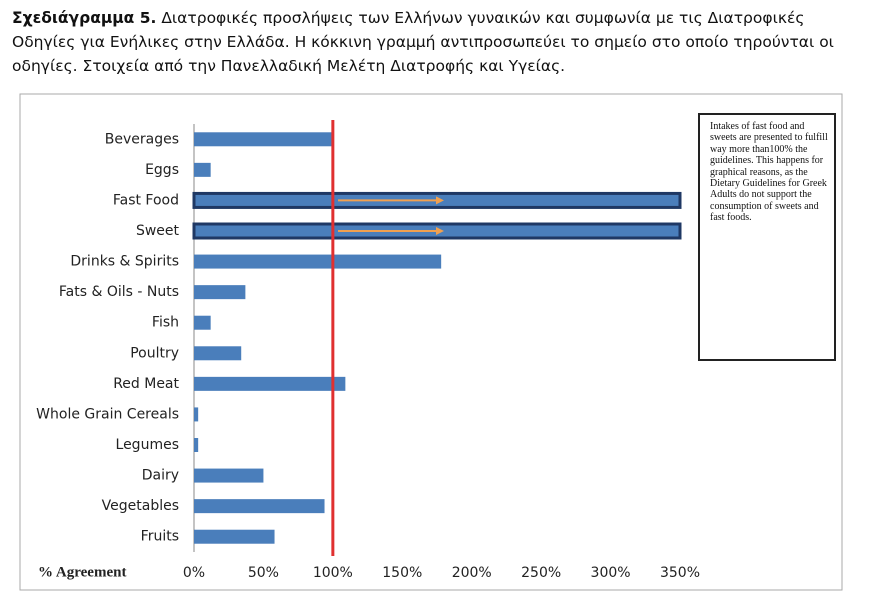  I want to click on x-axis-label: % Agreement, so click(82, 572).